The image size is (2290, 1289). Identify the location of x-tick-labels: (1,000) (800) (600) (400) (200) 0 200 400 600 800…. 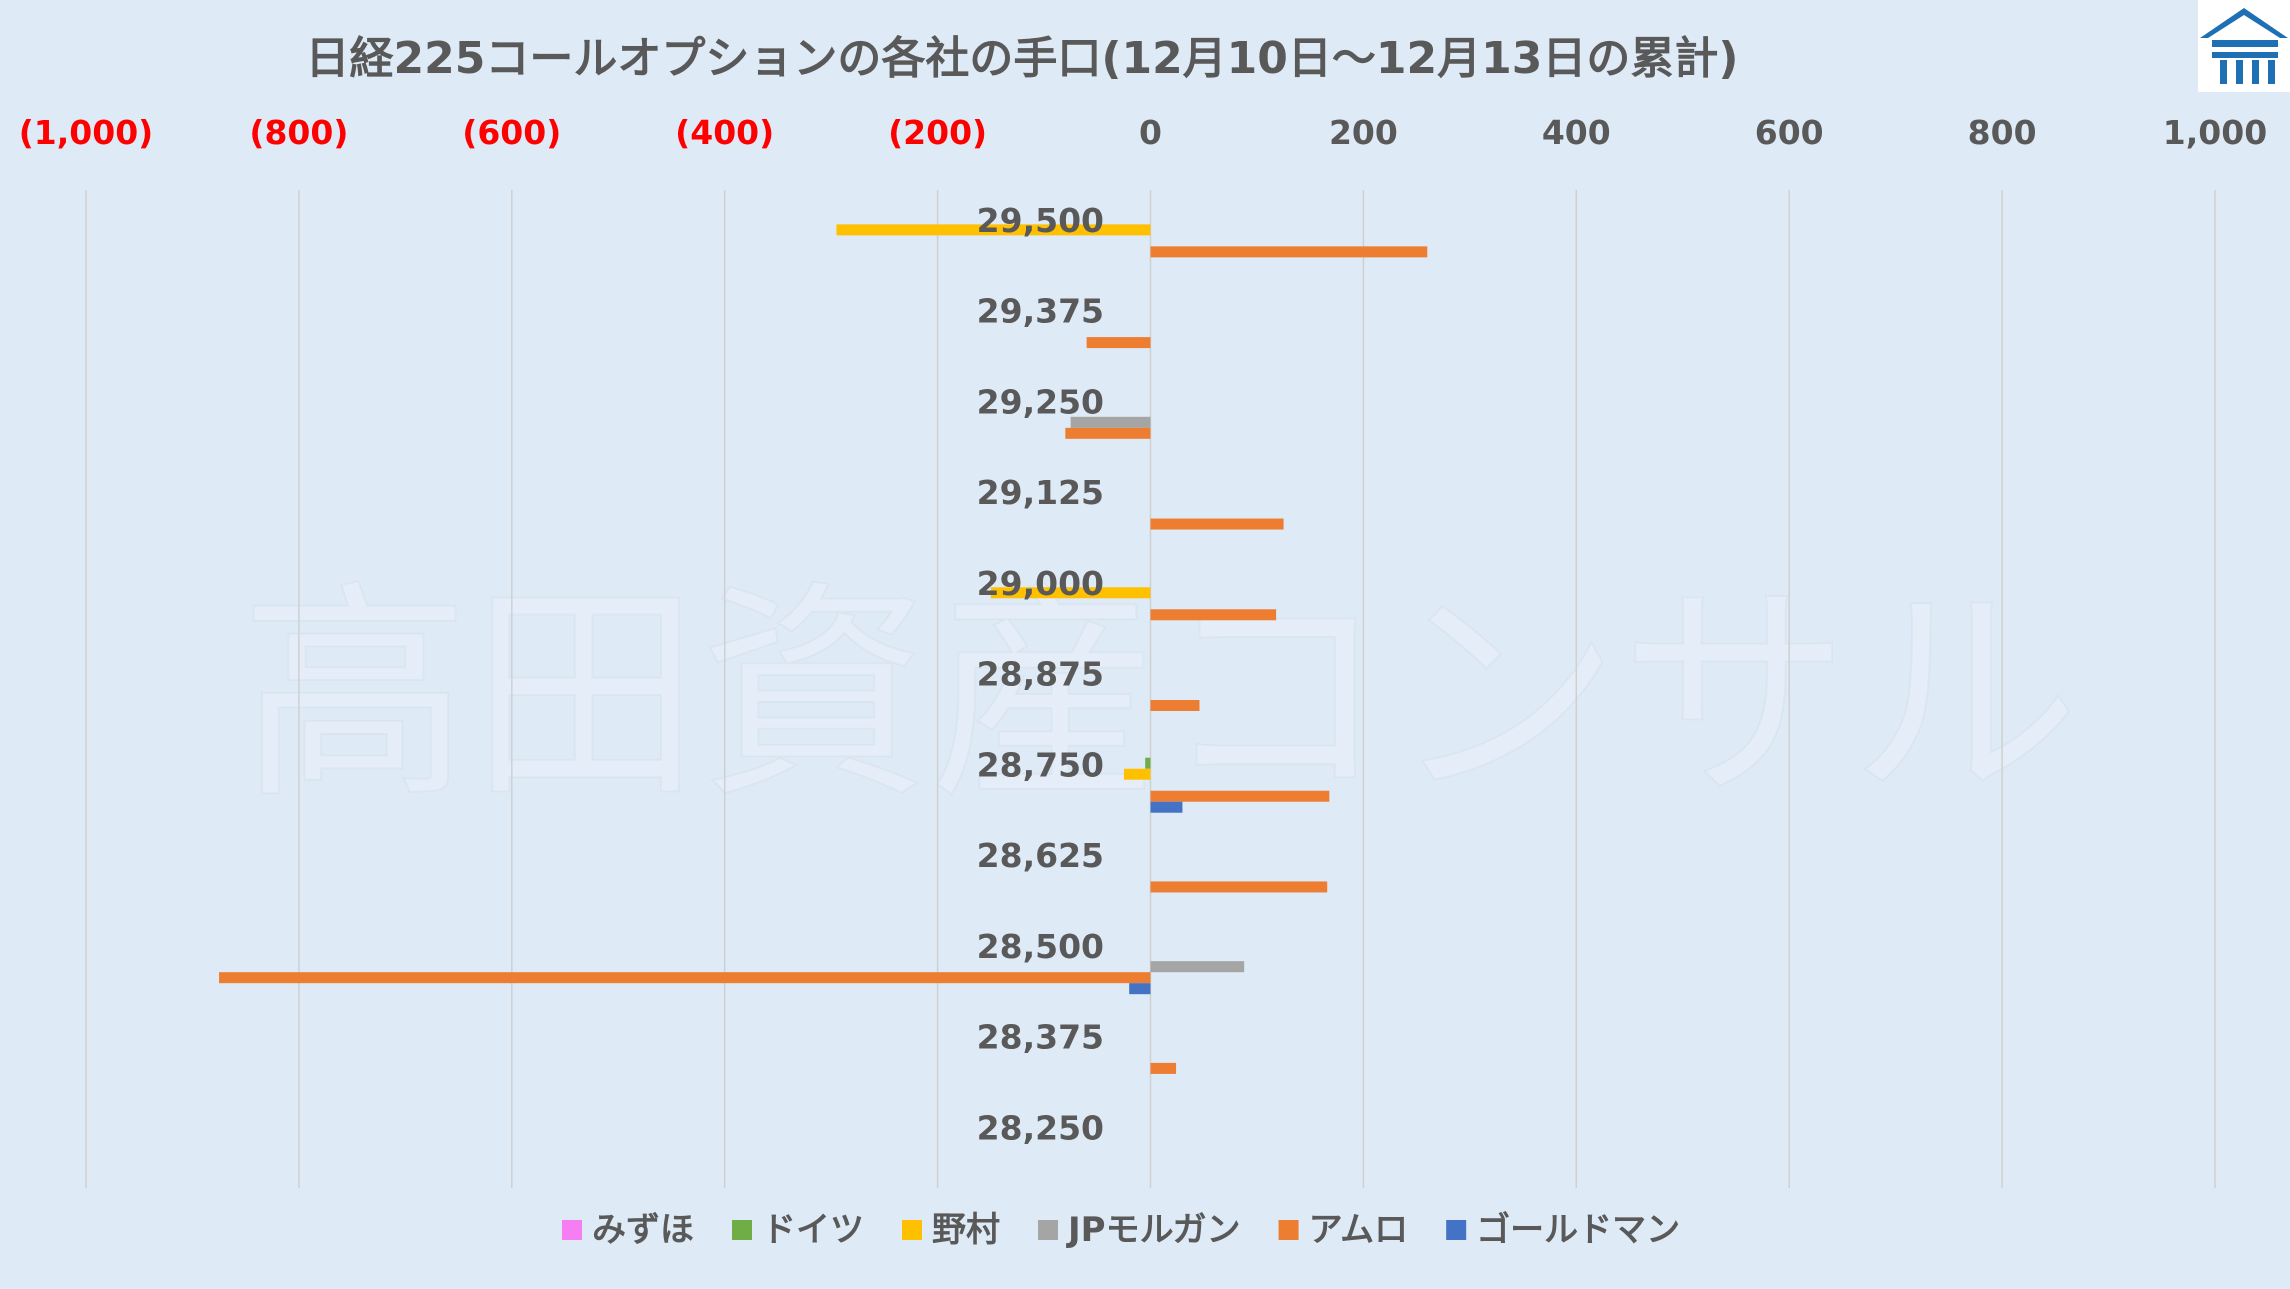
(1143, 132).